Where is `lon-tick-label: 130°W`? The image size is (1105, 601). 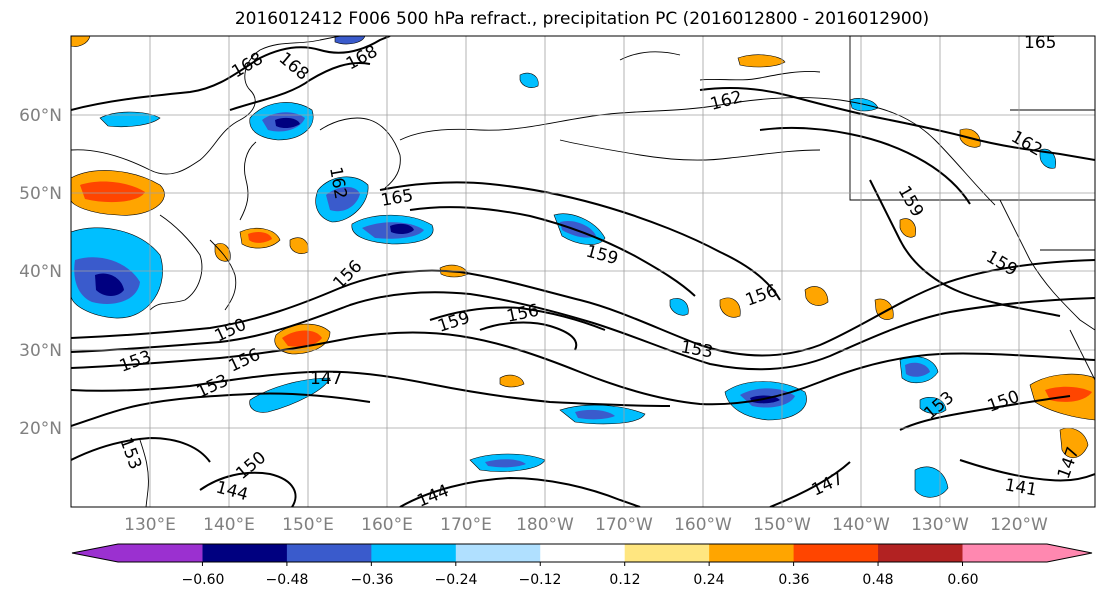
lon-tick-label: 130°W is located at coordinates (940, 525).